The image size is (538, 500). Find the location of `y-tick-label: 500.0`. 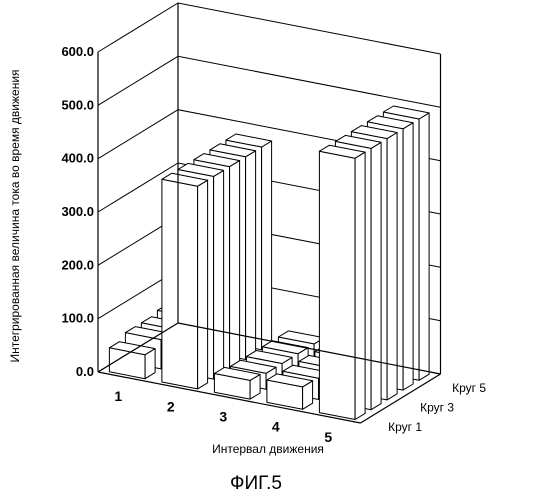

y-tick-label: 500.0 is located at coordinates (77, 104).